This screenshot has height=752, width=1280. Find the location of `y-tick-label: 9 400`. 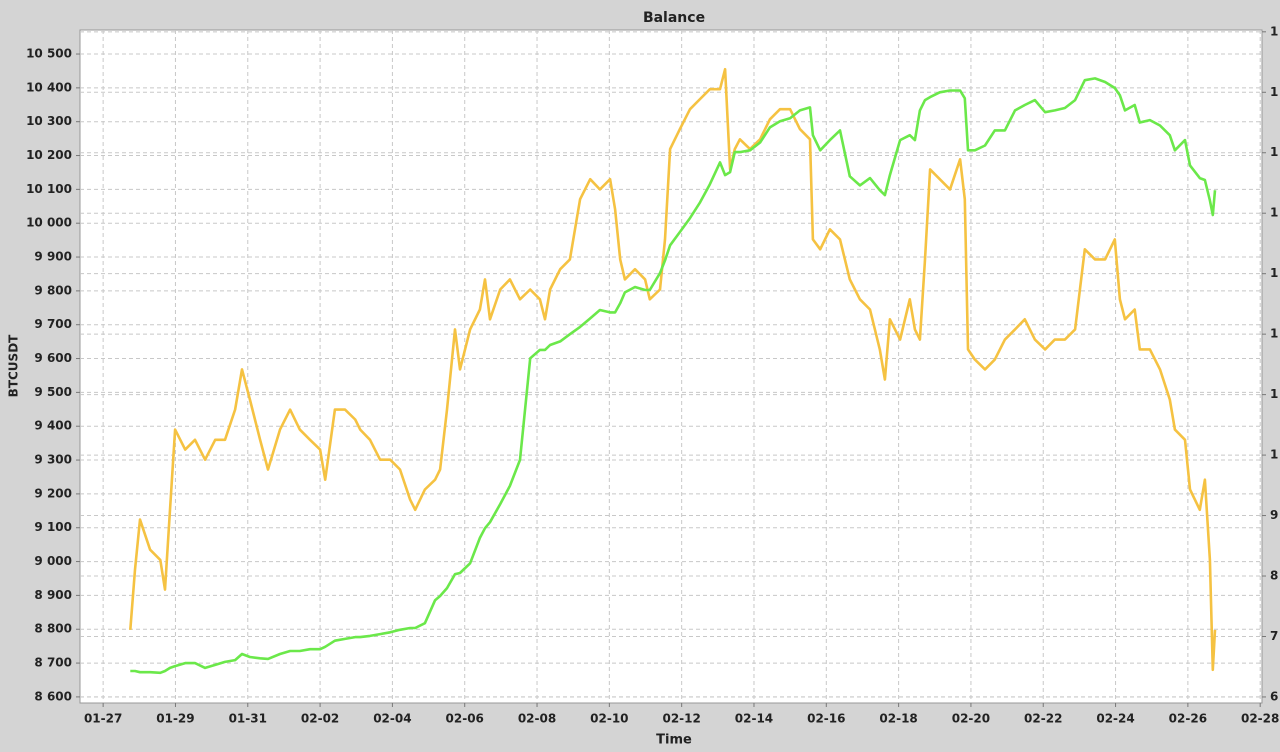

y-tick-label: 9 400 is located at coordinates (53, 426).